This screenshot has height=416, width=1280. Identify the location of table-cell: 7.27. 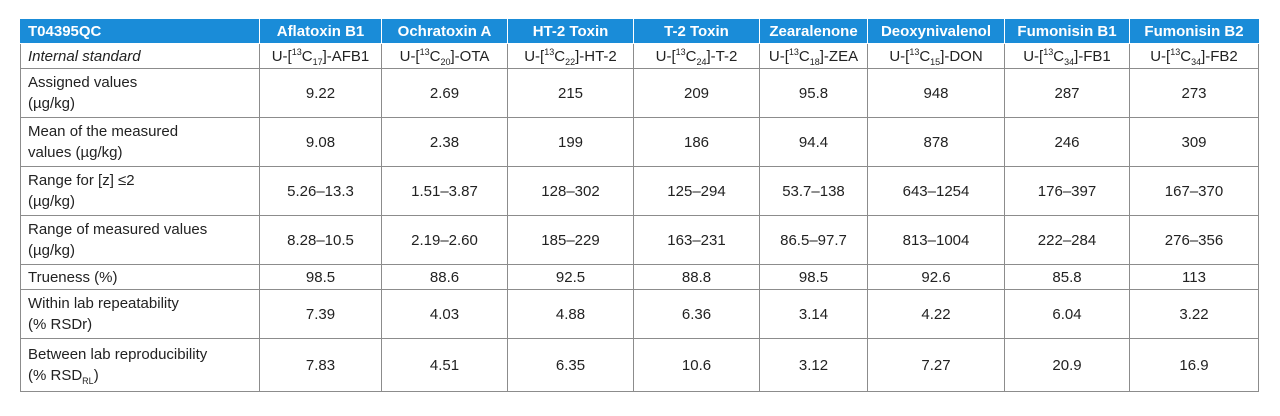
(936, 365).